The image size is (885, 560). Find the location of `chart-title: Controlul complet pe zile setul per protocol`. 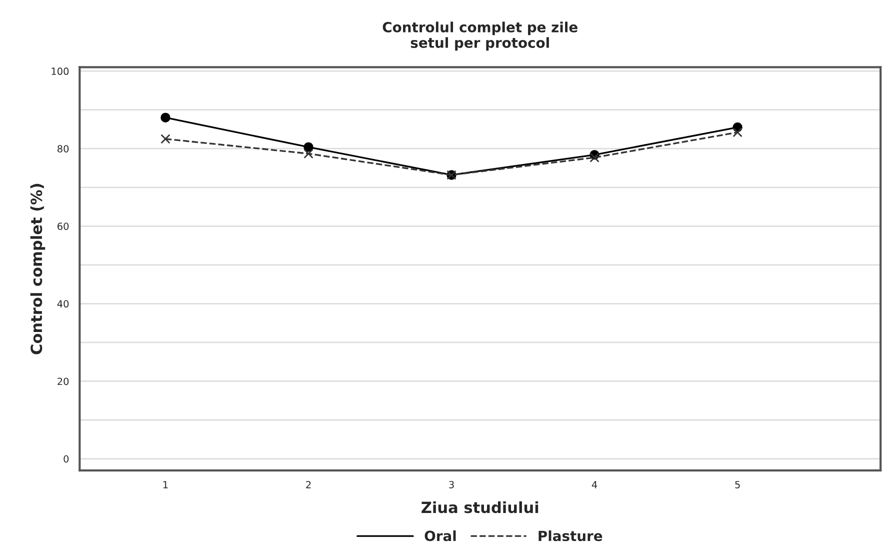

chart-title: Controlul complet pe zile setul per protocol is located at coordinates (480, 36).